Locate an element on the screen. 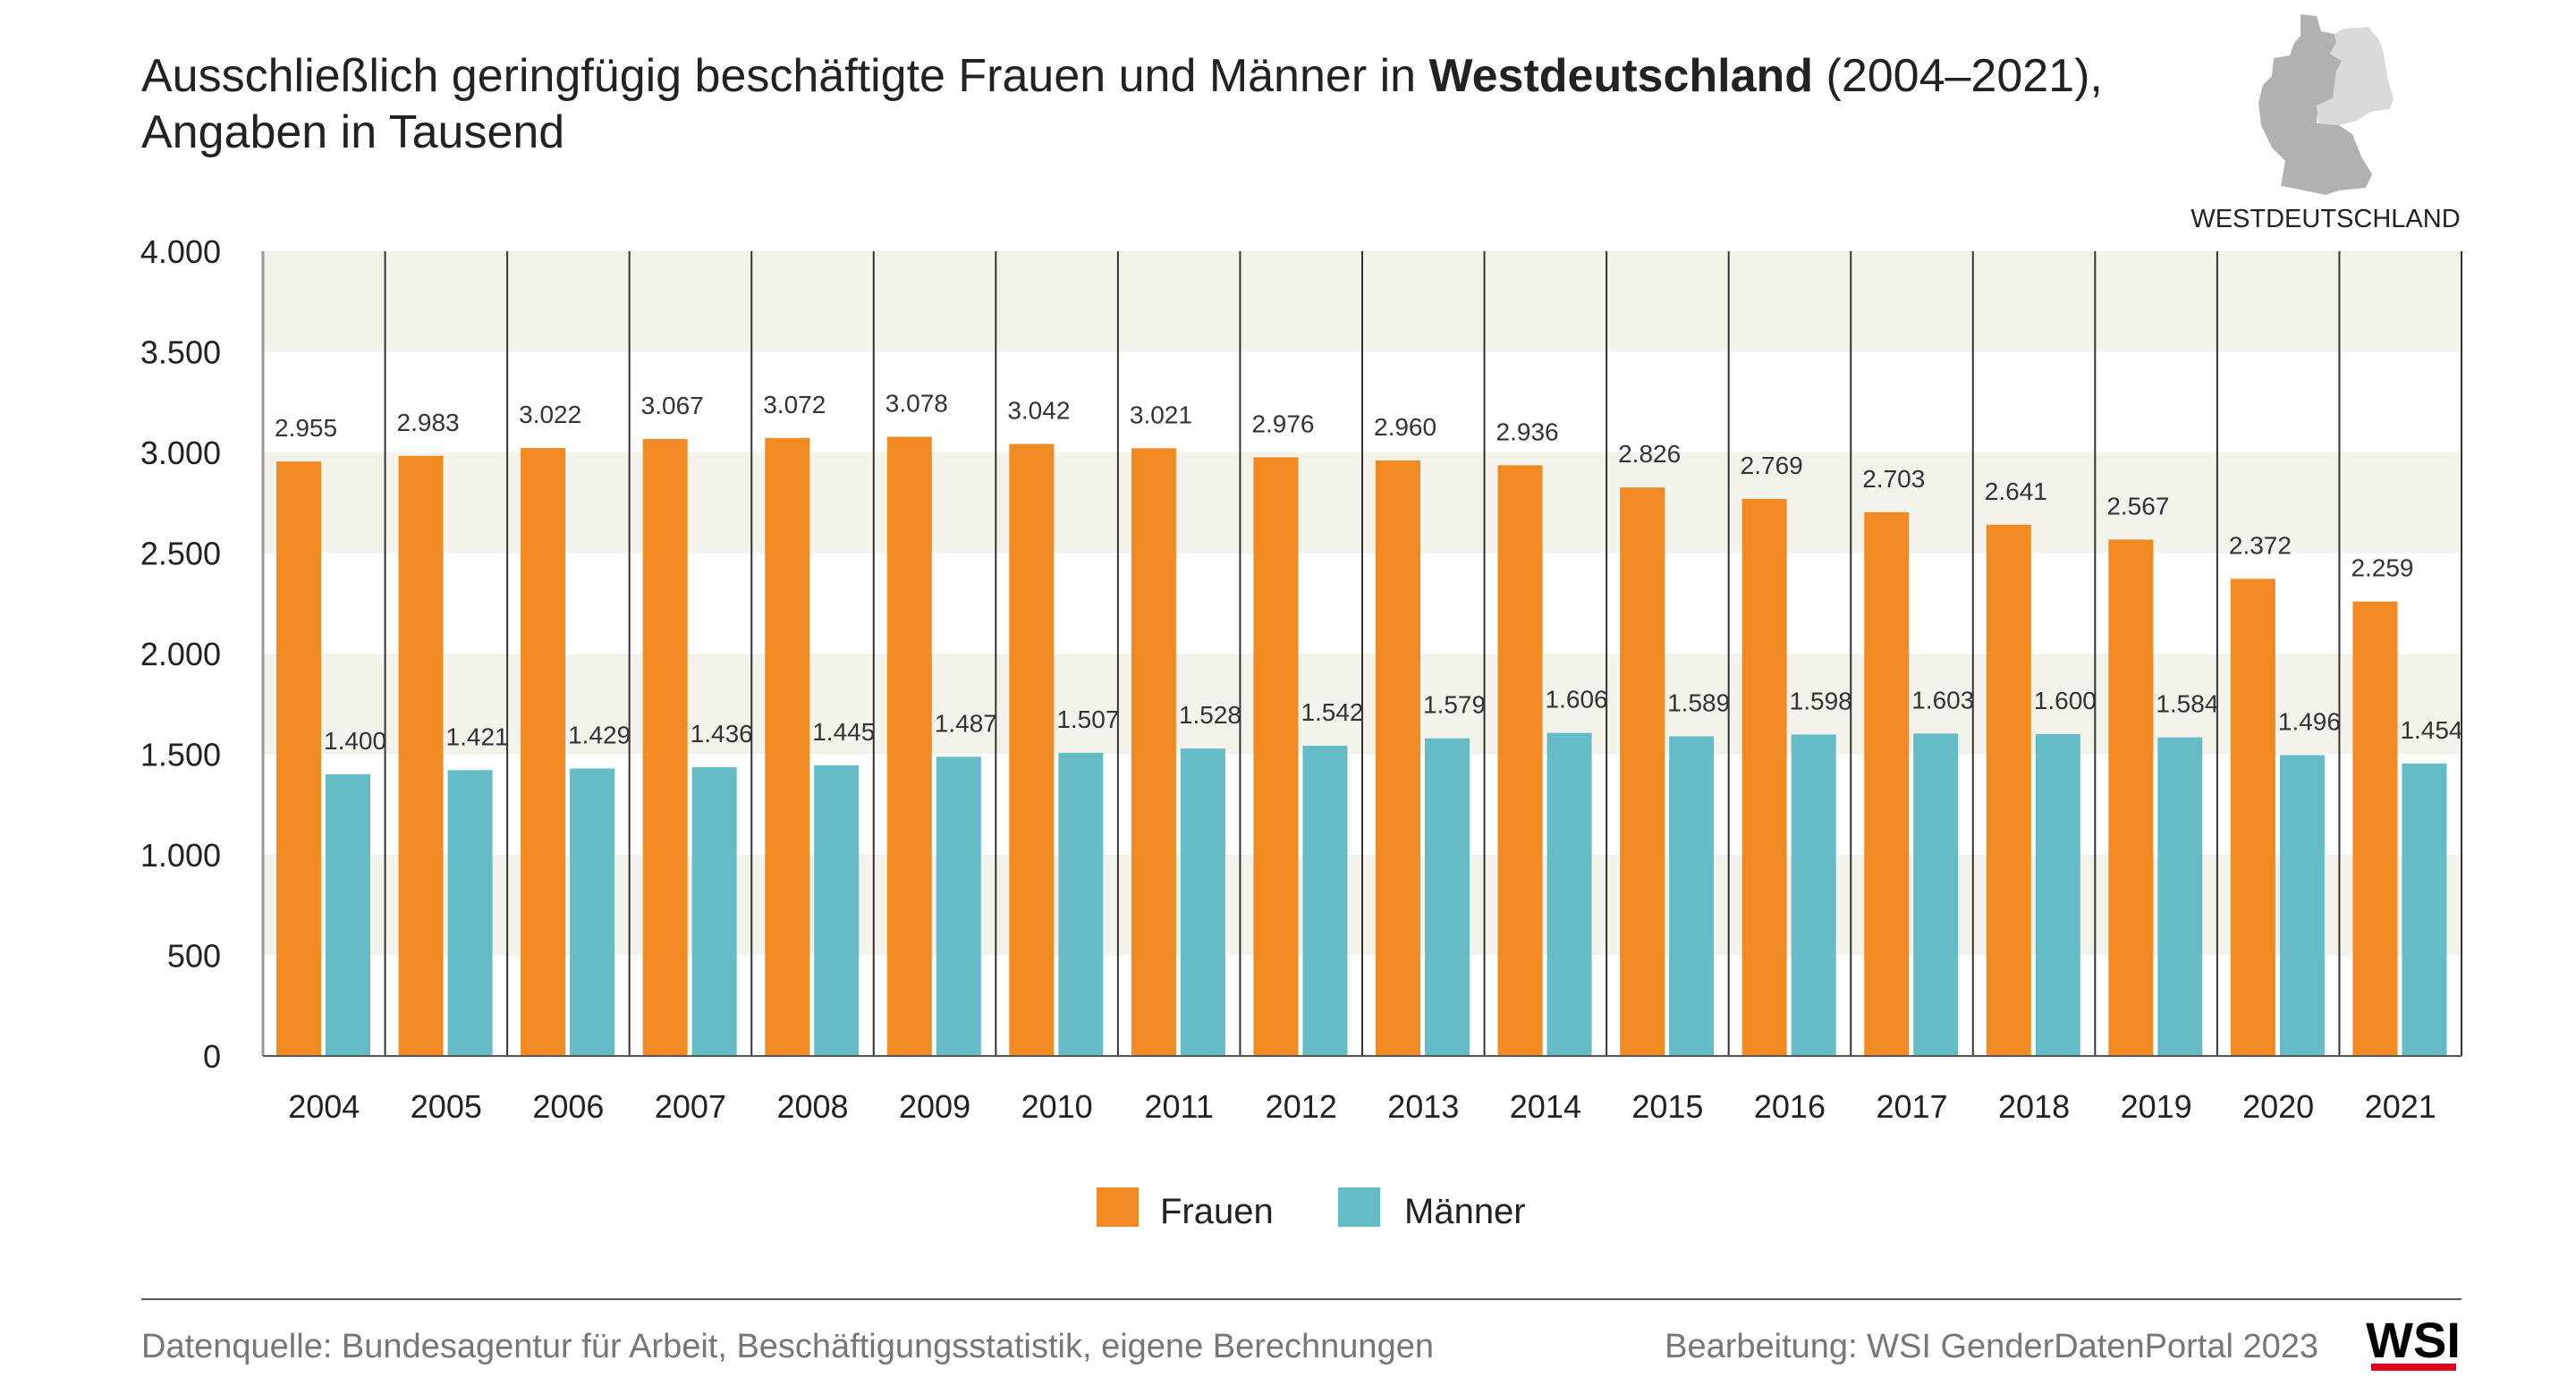 This screenshot has width=2576, height=1377. data-label-frauen: 2.936 is located at coordinates (1527, 431).